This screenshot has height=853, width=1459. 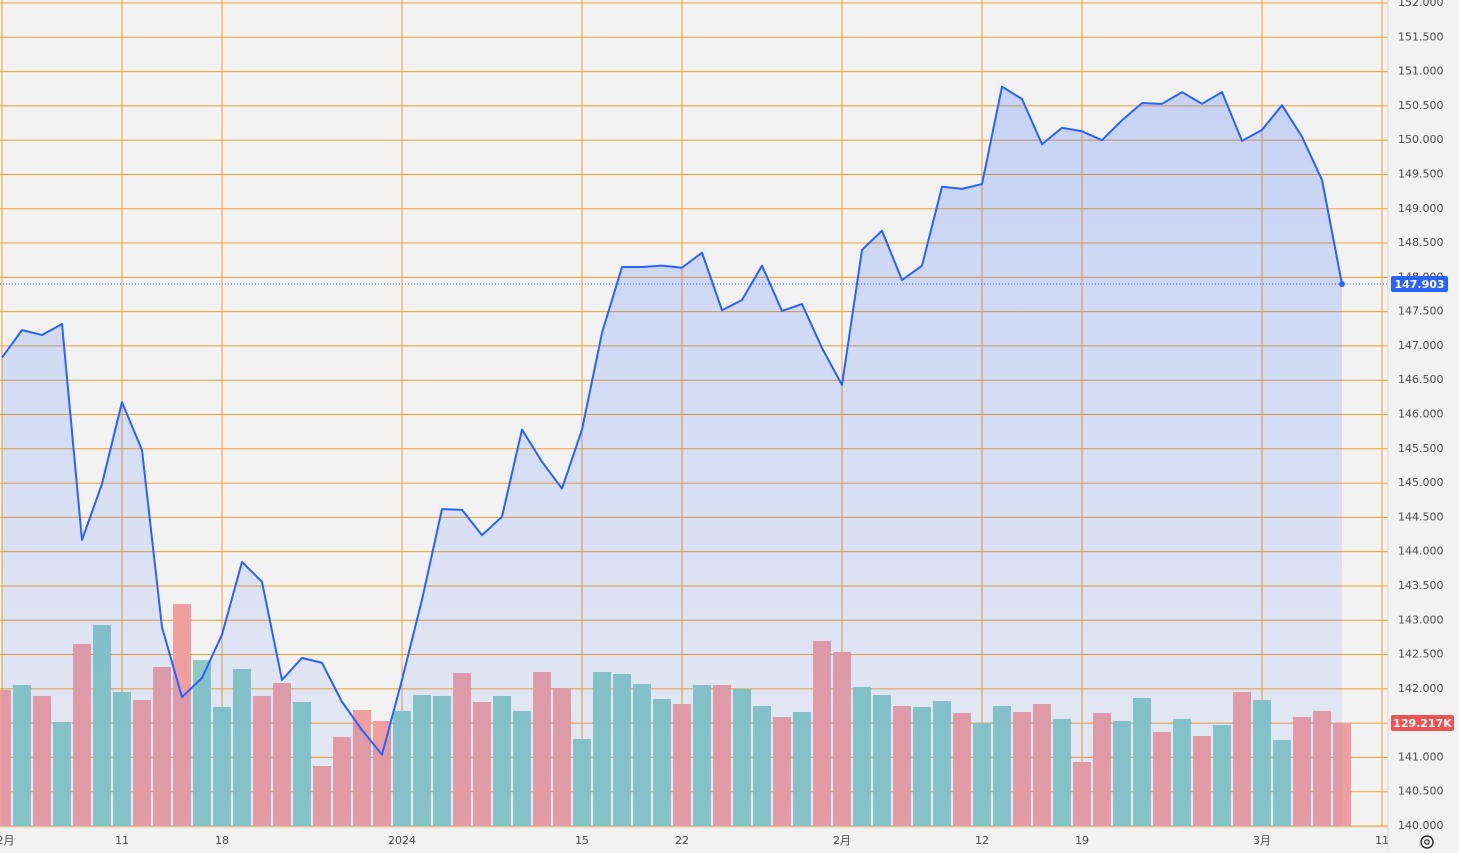 What do you see at coordinates (1421, 585) in the screenshot?
I see `y-tick-label: 143.500` at bounding box center [1421, 585].